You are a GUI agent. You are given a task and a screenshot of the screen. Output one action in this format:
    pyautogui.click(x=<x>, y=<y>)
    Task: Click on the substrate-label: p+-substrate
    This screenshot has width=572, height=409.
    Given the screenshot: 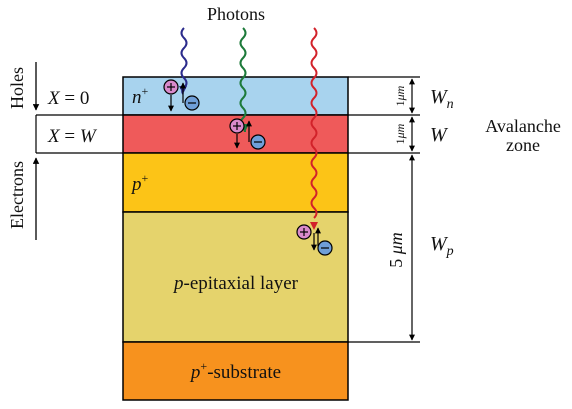 What is the action you would take?
    pyautogui.click(x=235, y=371)
    